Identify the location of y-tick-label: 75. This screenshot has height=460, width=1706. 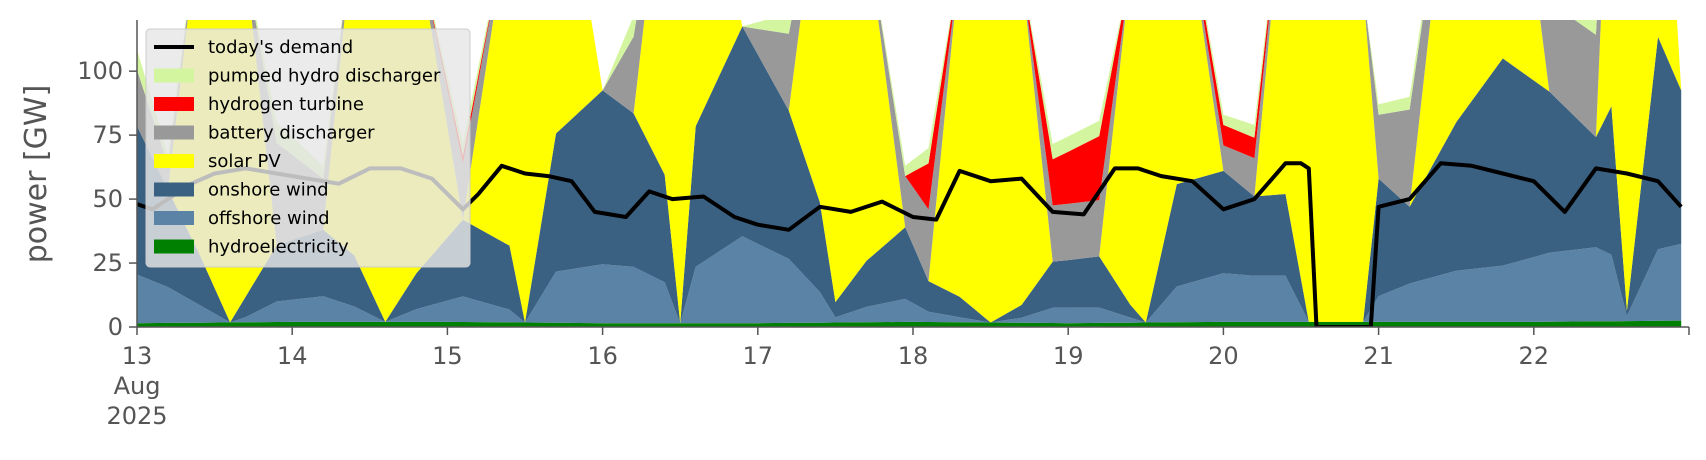
(107, 135).